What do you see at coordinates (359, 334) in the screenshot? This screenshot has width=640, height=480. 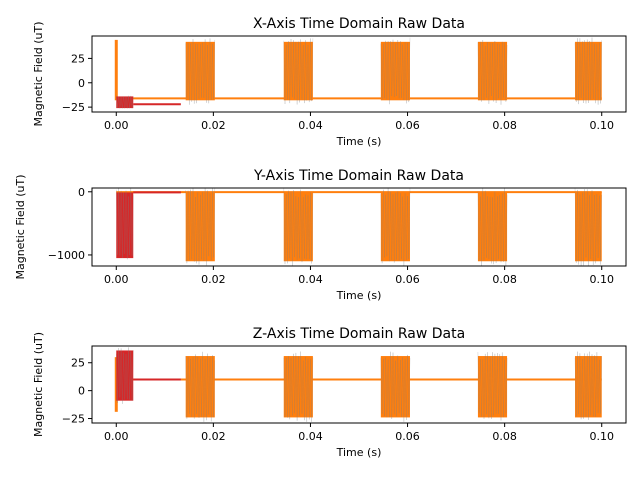 I see `chart-title: Z-Axis Time Domain Raw Data` at bounding box center [359, 334].